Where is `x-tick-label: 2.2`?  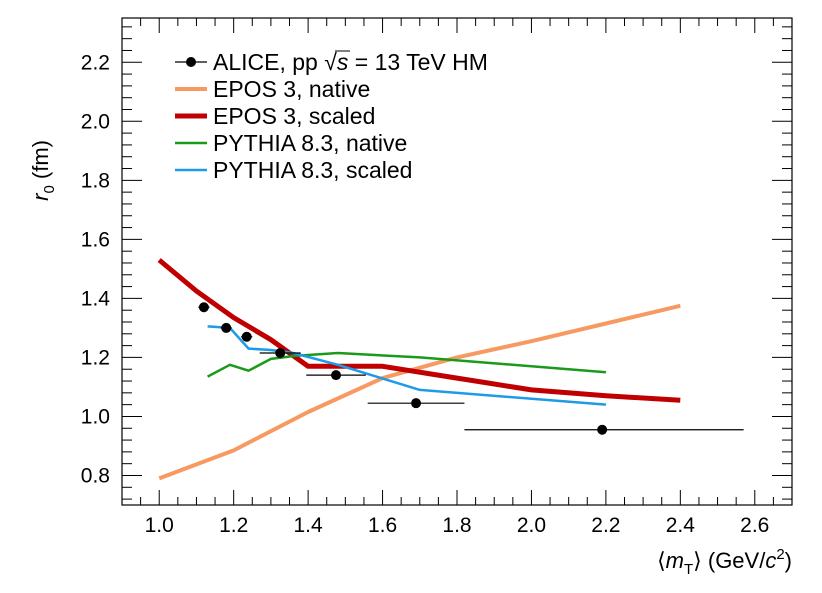 x-tick-label: 2.2 is located at coordinates (605, 525).